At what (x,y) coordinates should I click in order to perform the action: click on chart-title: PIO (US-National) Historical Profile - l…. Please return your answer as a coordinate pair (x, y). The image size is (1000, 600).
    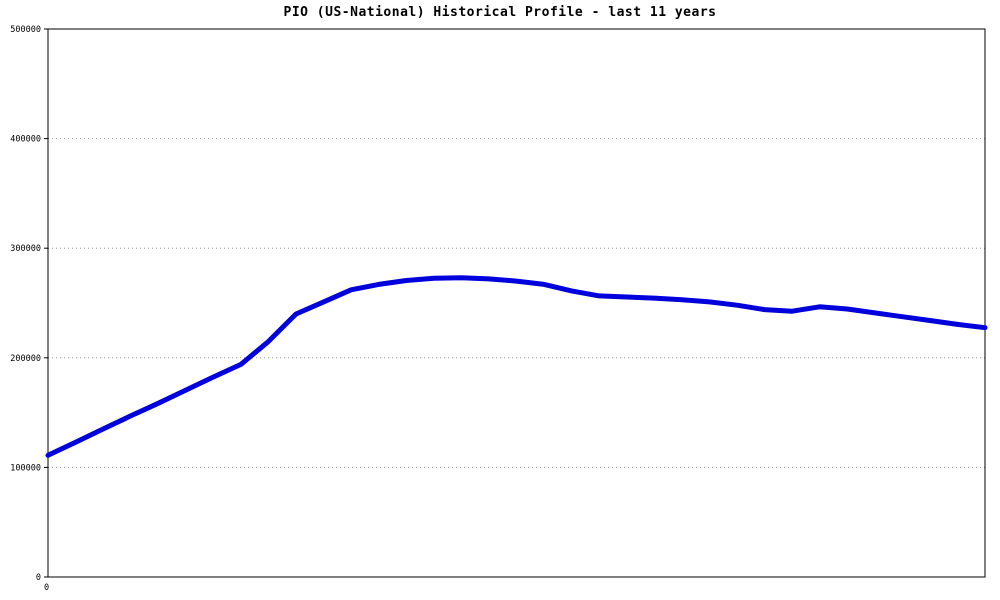
    Looking at the image, I should click on (500, 12).